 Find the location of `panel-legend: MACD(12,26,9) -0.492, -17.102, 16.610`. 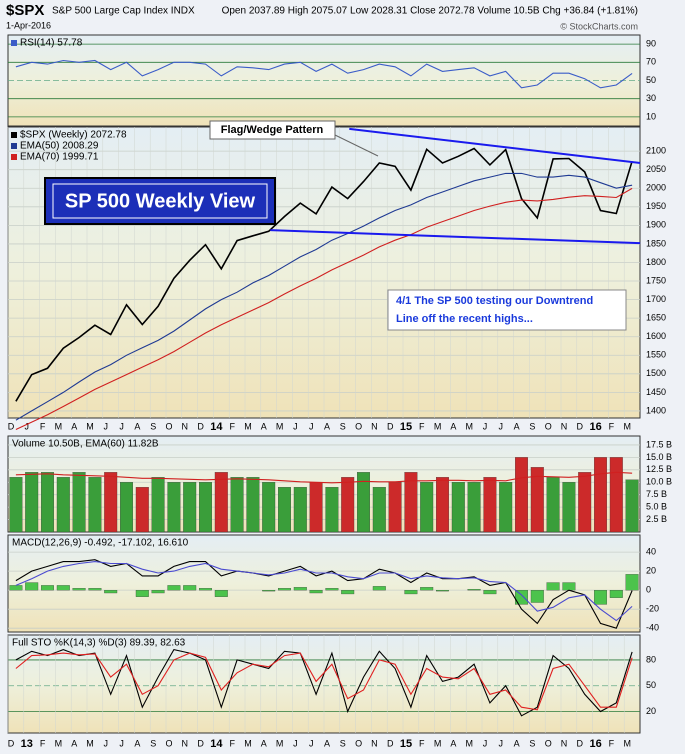

panel-legend: MACD(12,26,9) -0.492, -17.102, 16.610 is located at coordinates (100, 543).